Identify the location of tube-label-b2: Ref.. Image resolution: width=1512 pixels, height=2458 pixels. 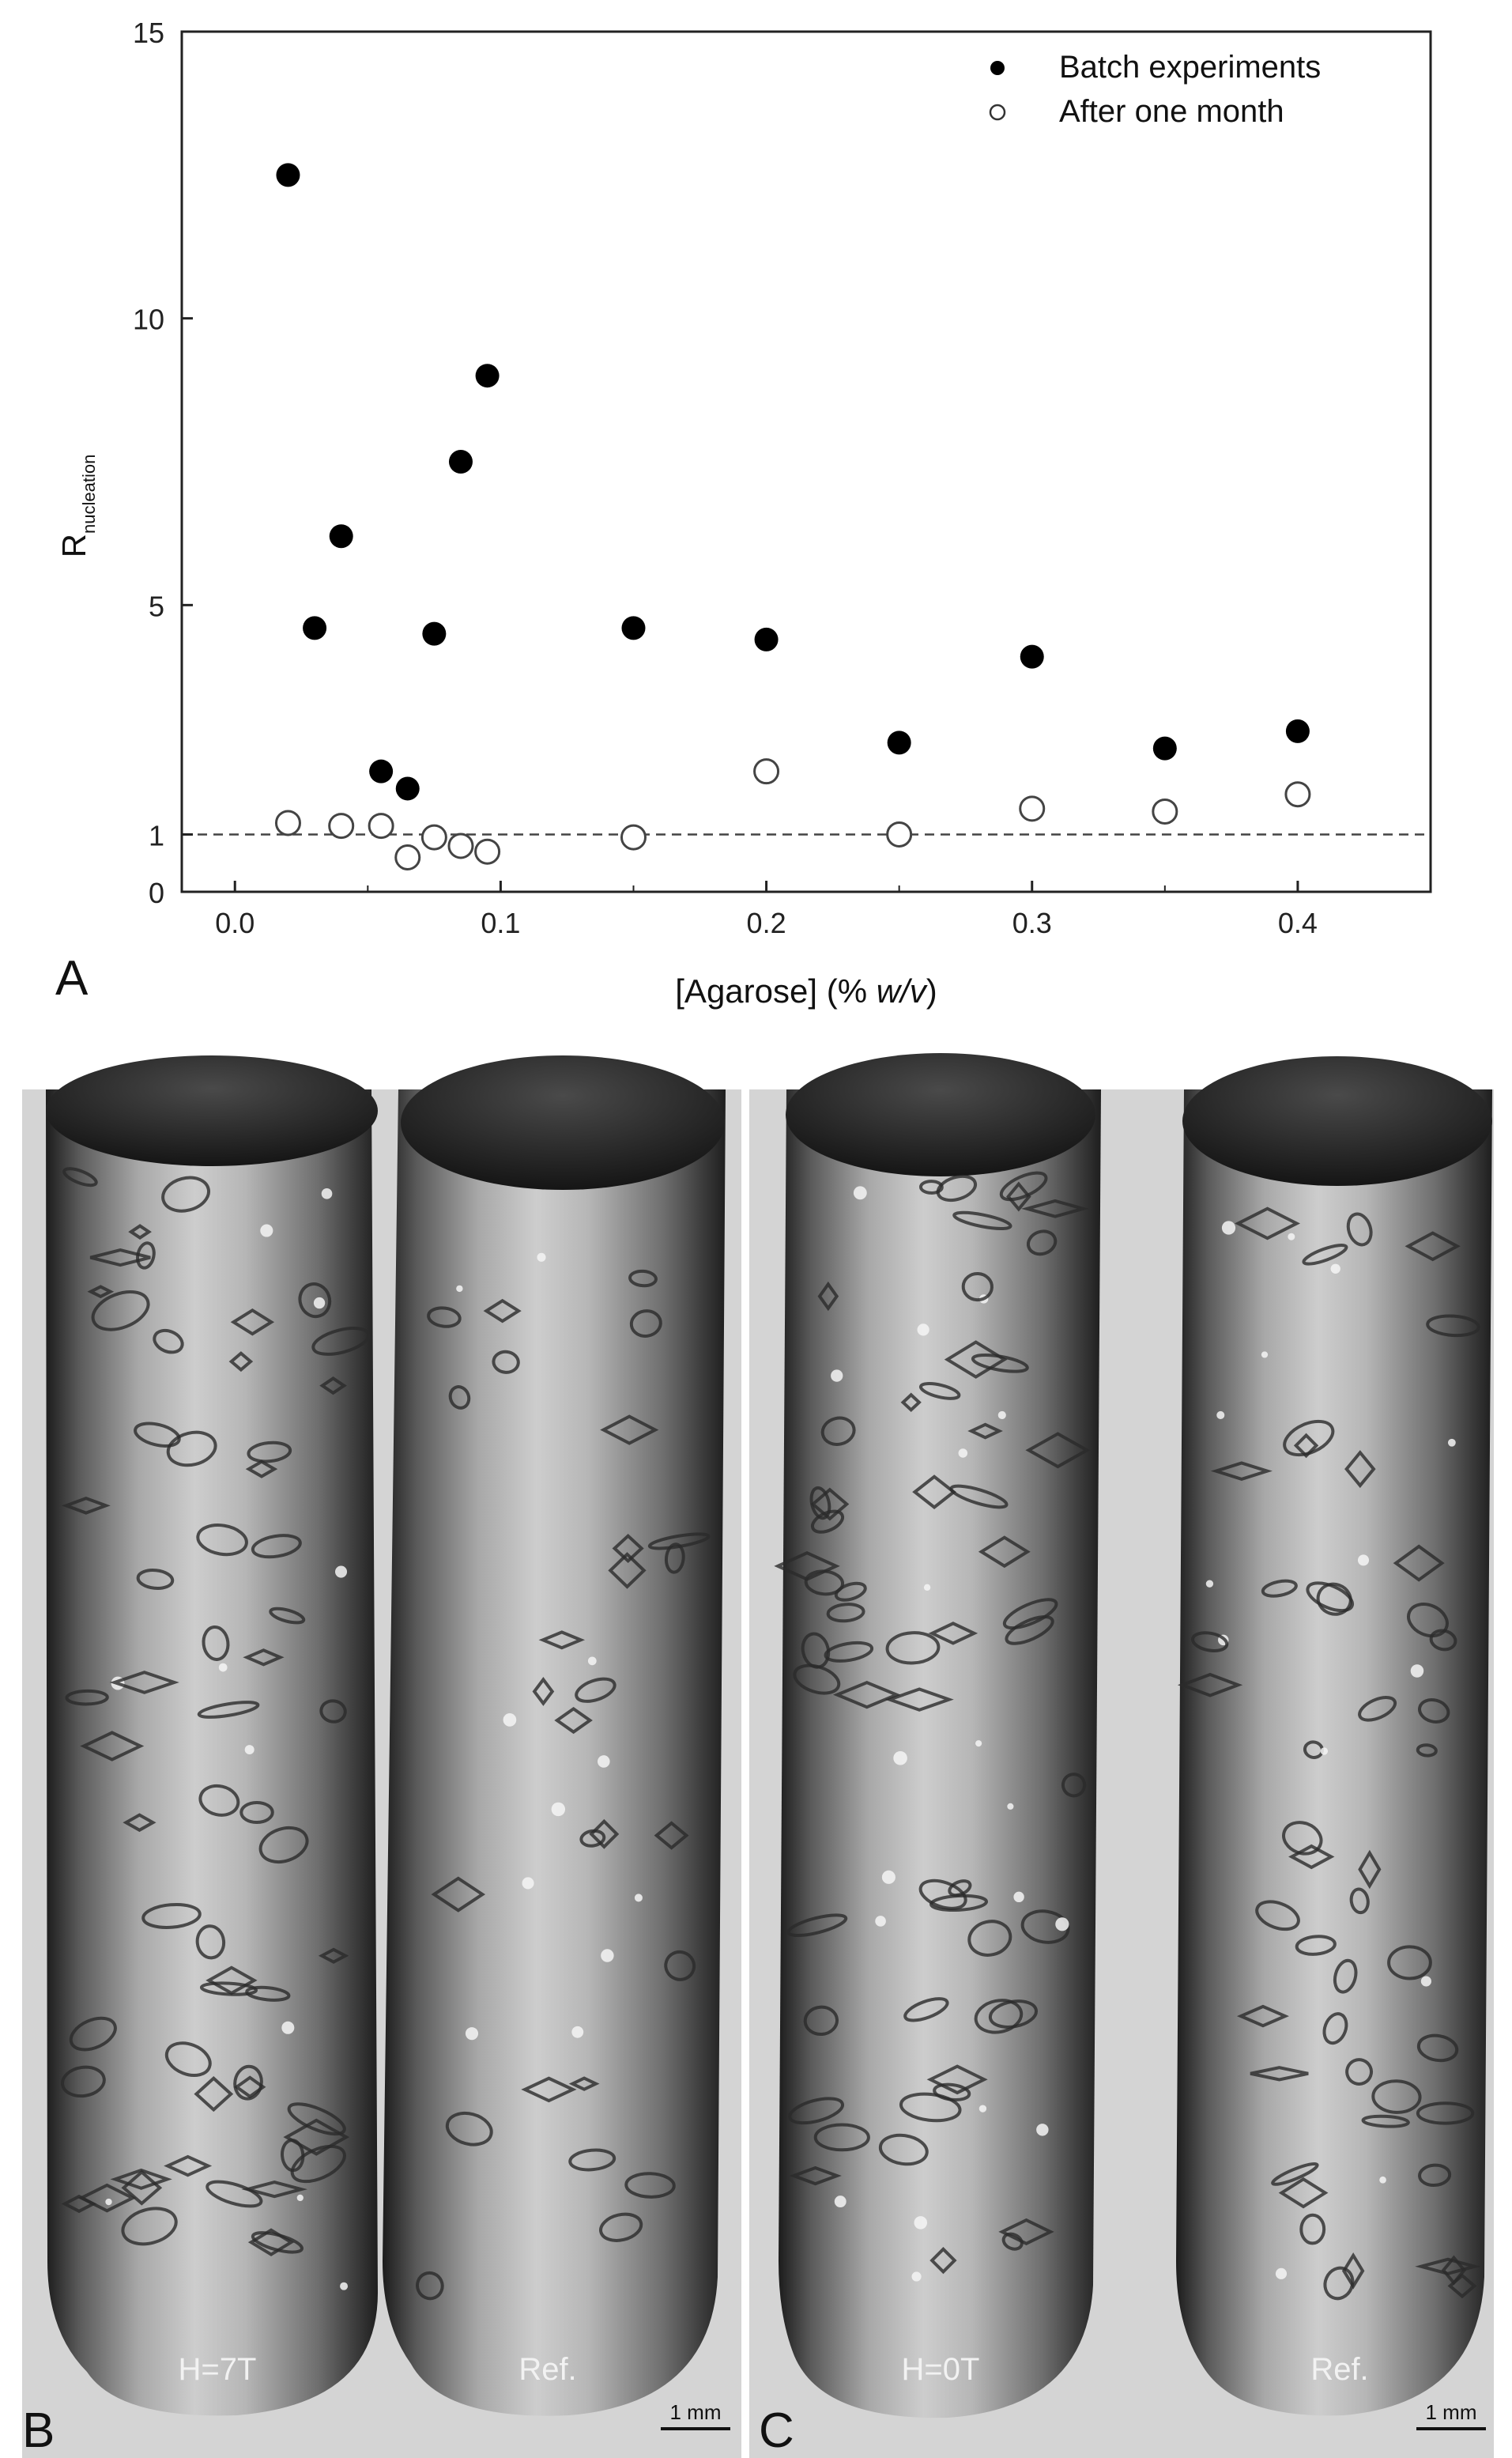
(547, 2369).